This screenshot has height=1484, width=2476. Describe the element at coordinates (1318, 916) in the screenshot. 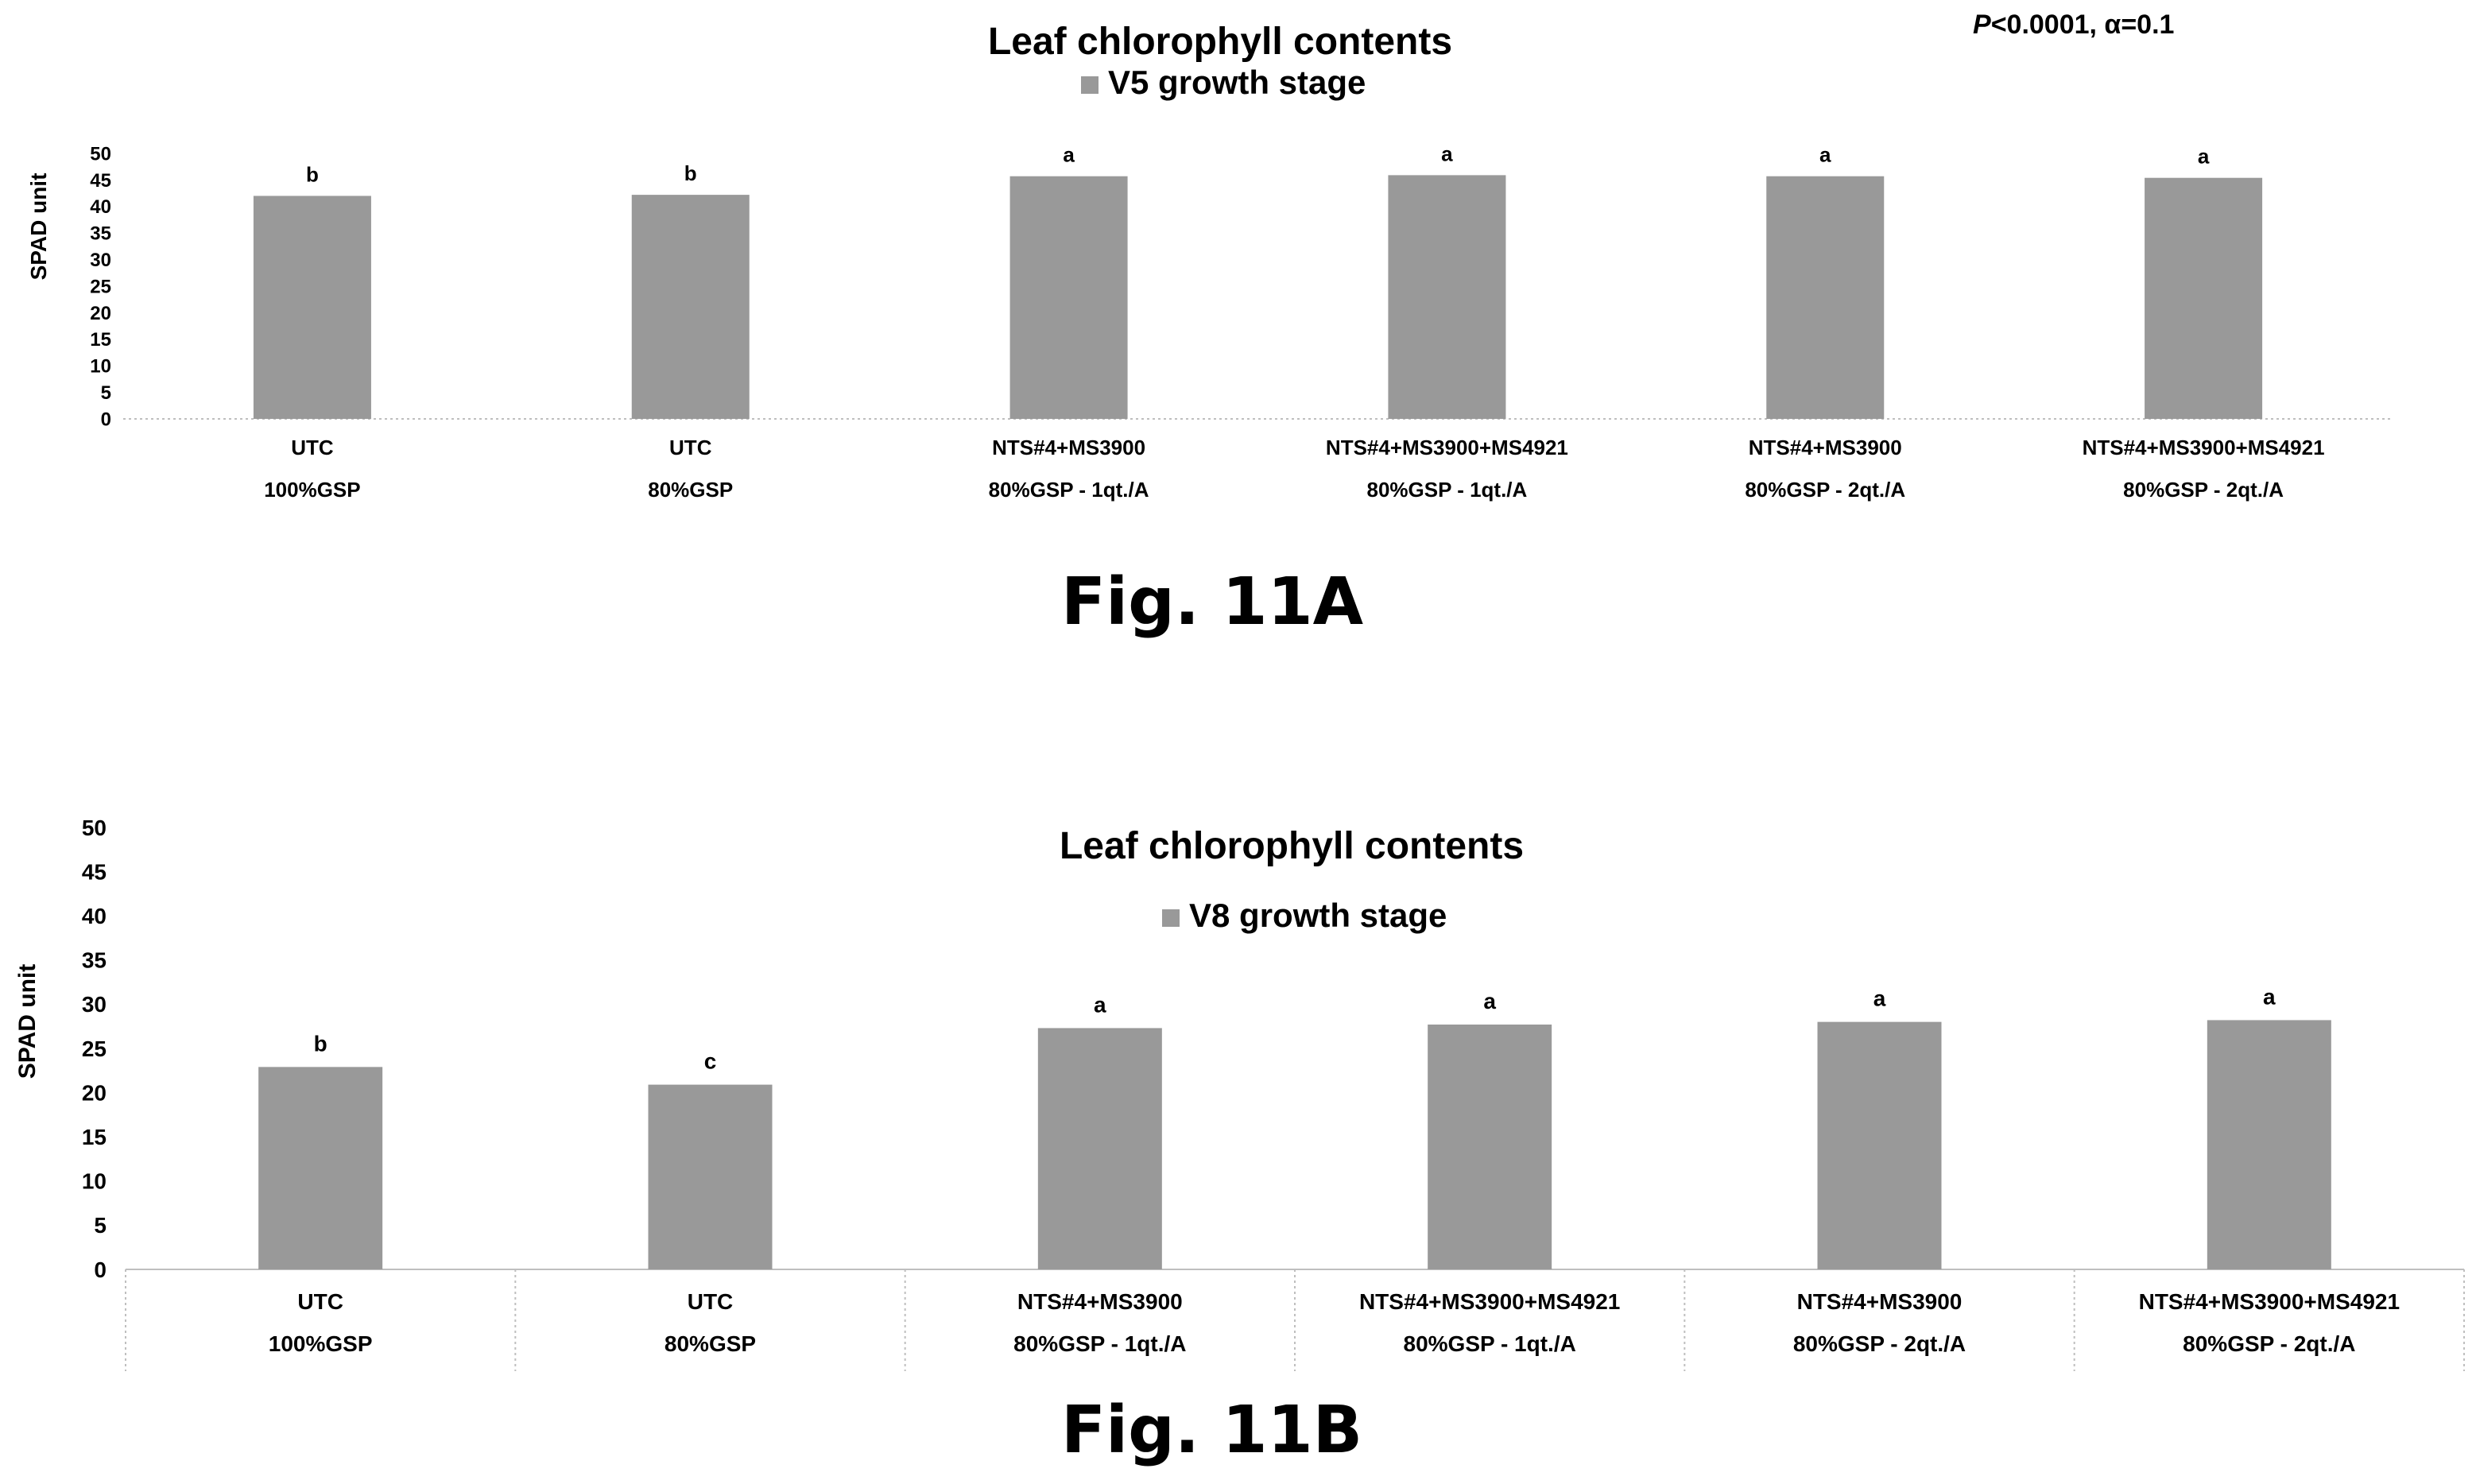

I see `legend-label: V8 growth stage` at that location.